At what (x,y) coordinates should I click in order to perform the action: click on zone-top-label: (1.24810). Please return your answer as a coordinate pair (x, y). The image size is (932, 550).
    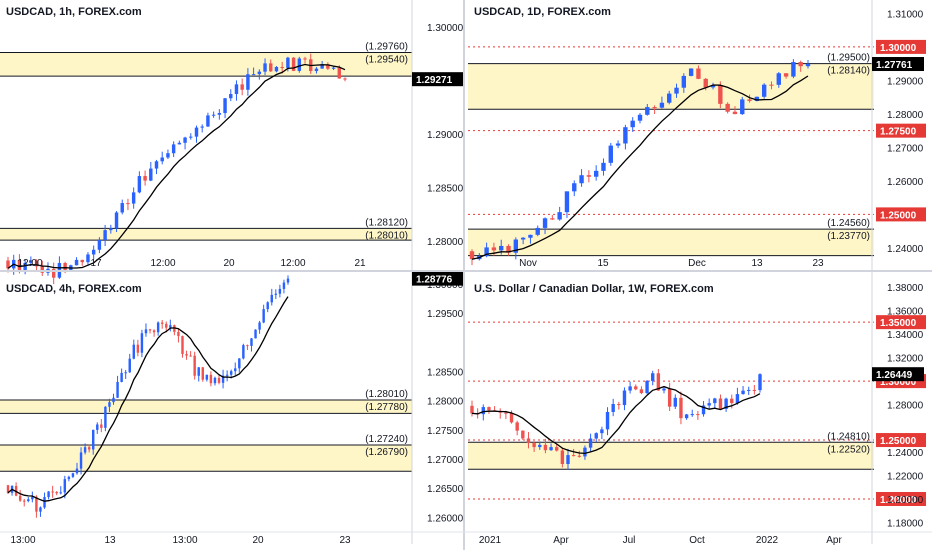
    Looking at the image, I should click on (848, 436).